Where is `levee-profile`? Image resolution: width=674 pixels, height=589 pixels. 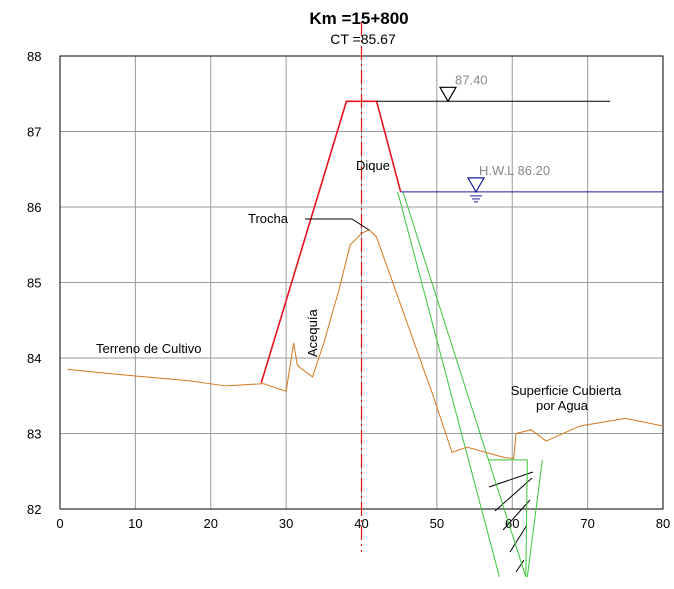
levee-profile is located at coordinates (331, 242).